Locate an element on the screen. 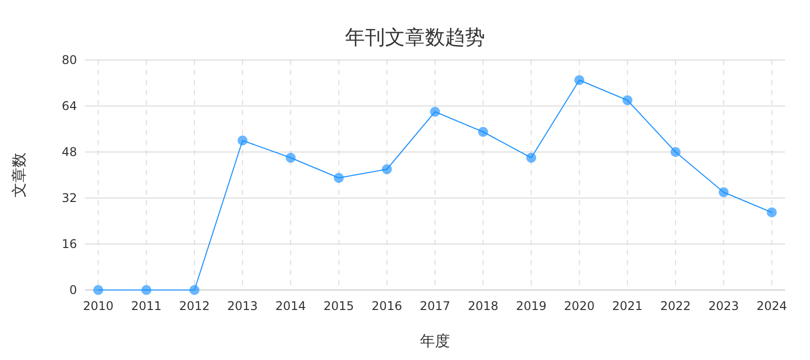 This screenshot has height=360, width=810. x-tick-label: 2023 is located at coordinates (723, 306).